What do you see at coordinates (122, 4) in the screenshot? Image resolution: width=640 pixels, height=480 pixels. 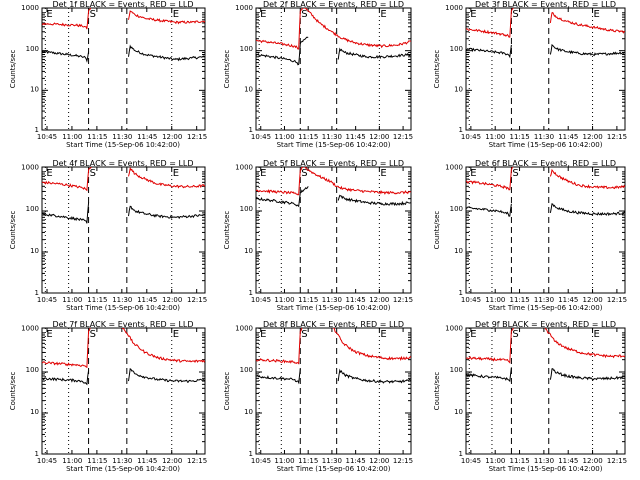 I see `panel-title: Det 1f BLACK = Events, RED = LLD` at bounding box center [122, 4].